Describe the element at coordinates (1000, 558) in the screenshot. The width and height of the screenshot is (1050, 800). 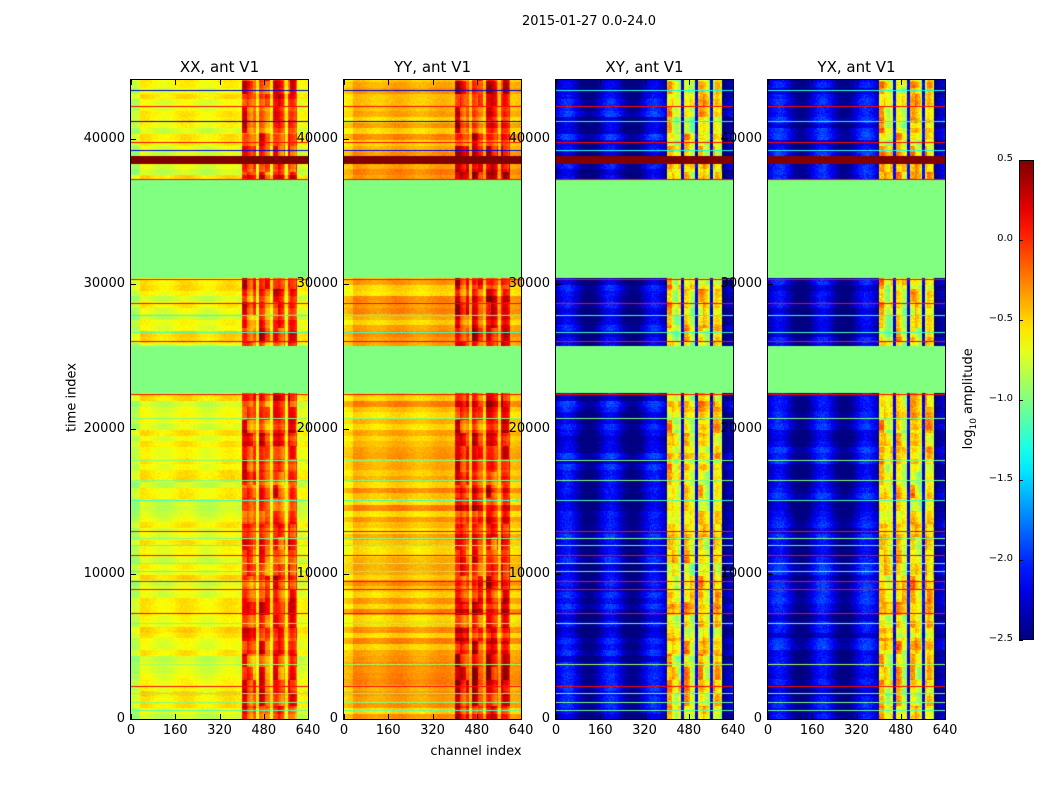
I see `colorbar-tick-label: −2.0` at that location.